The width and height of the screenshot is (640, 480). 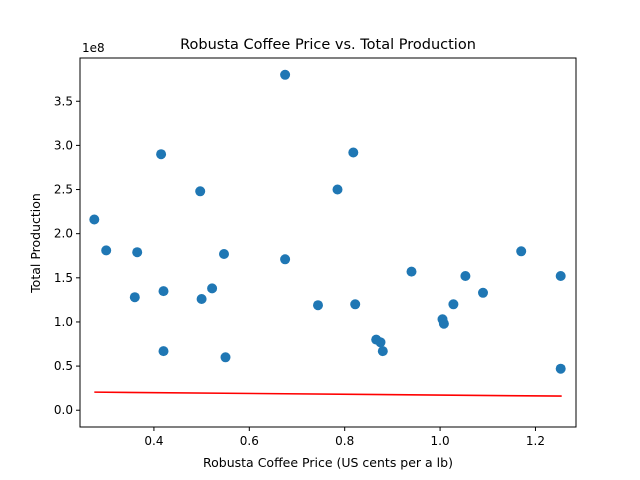 I want to click on y-tick-label: 3.0, so click(x=63, y=145).